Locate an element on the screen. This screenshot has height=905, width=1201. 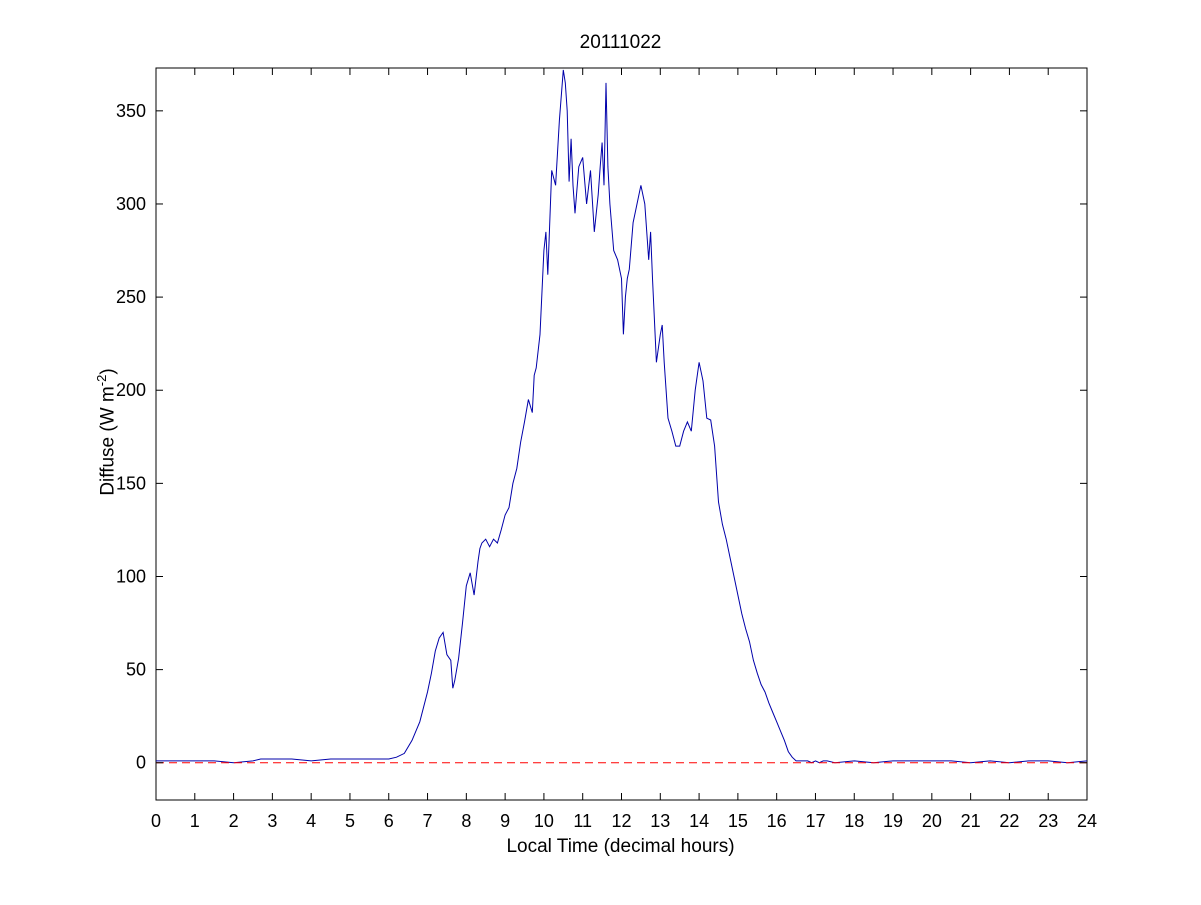
x-tick-label: 19 is located at coordinates (893, 821).